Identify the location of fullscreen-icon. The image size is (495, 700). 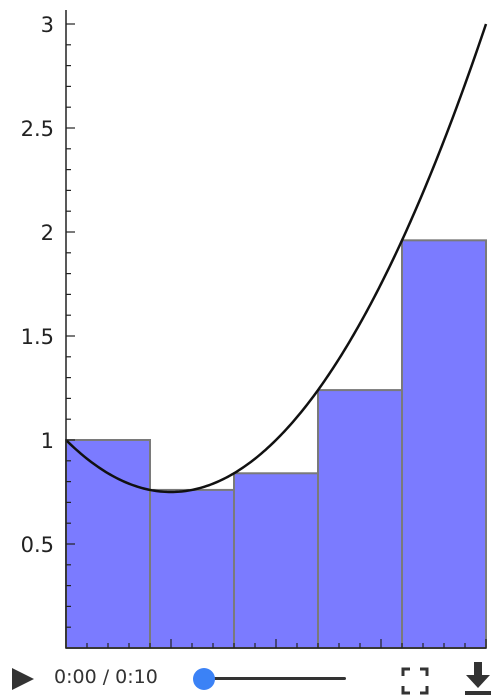
(415, 681).